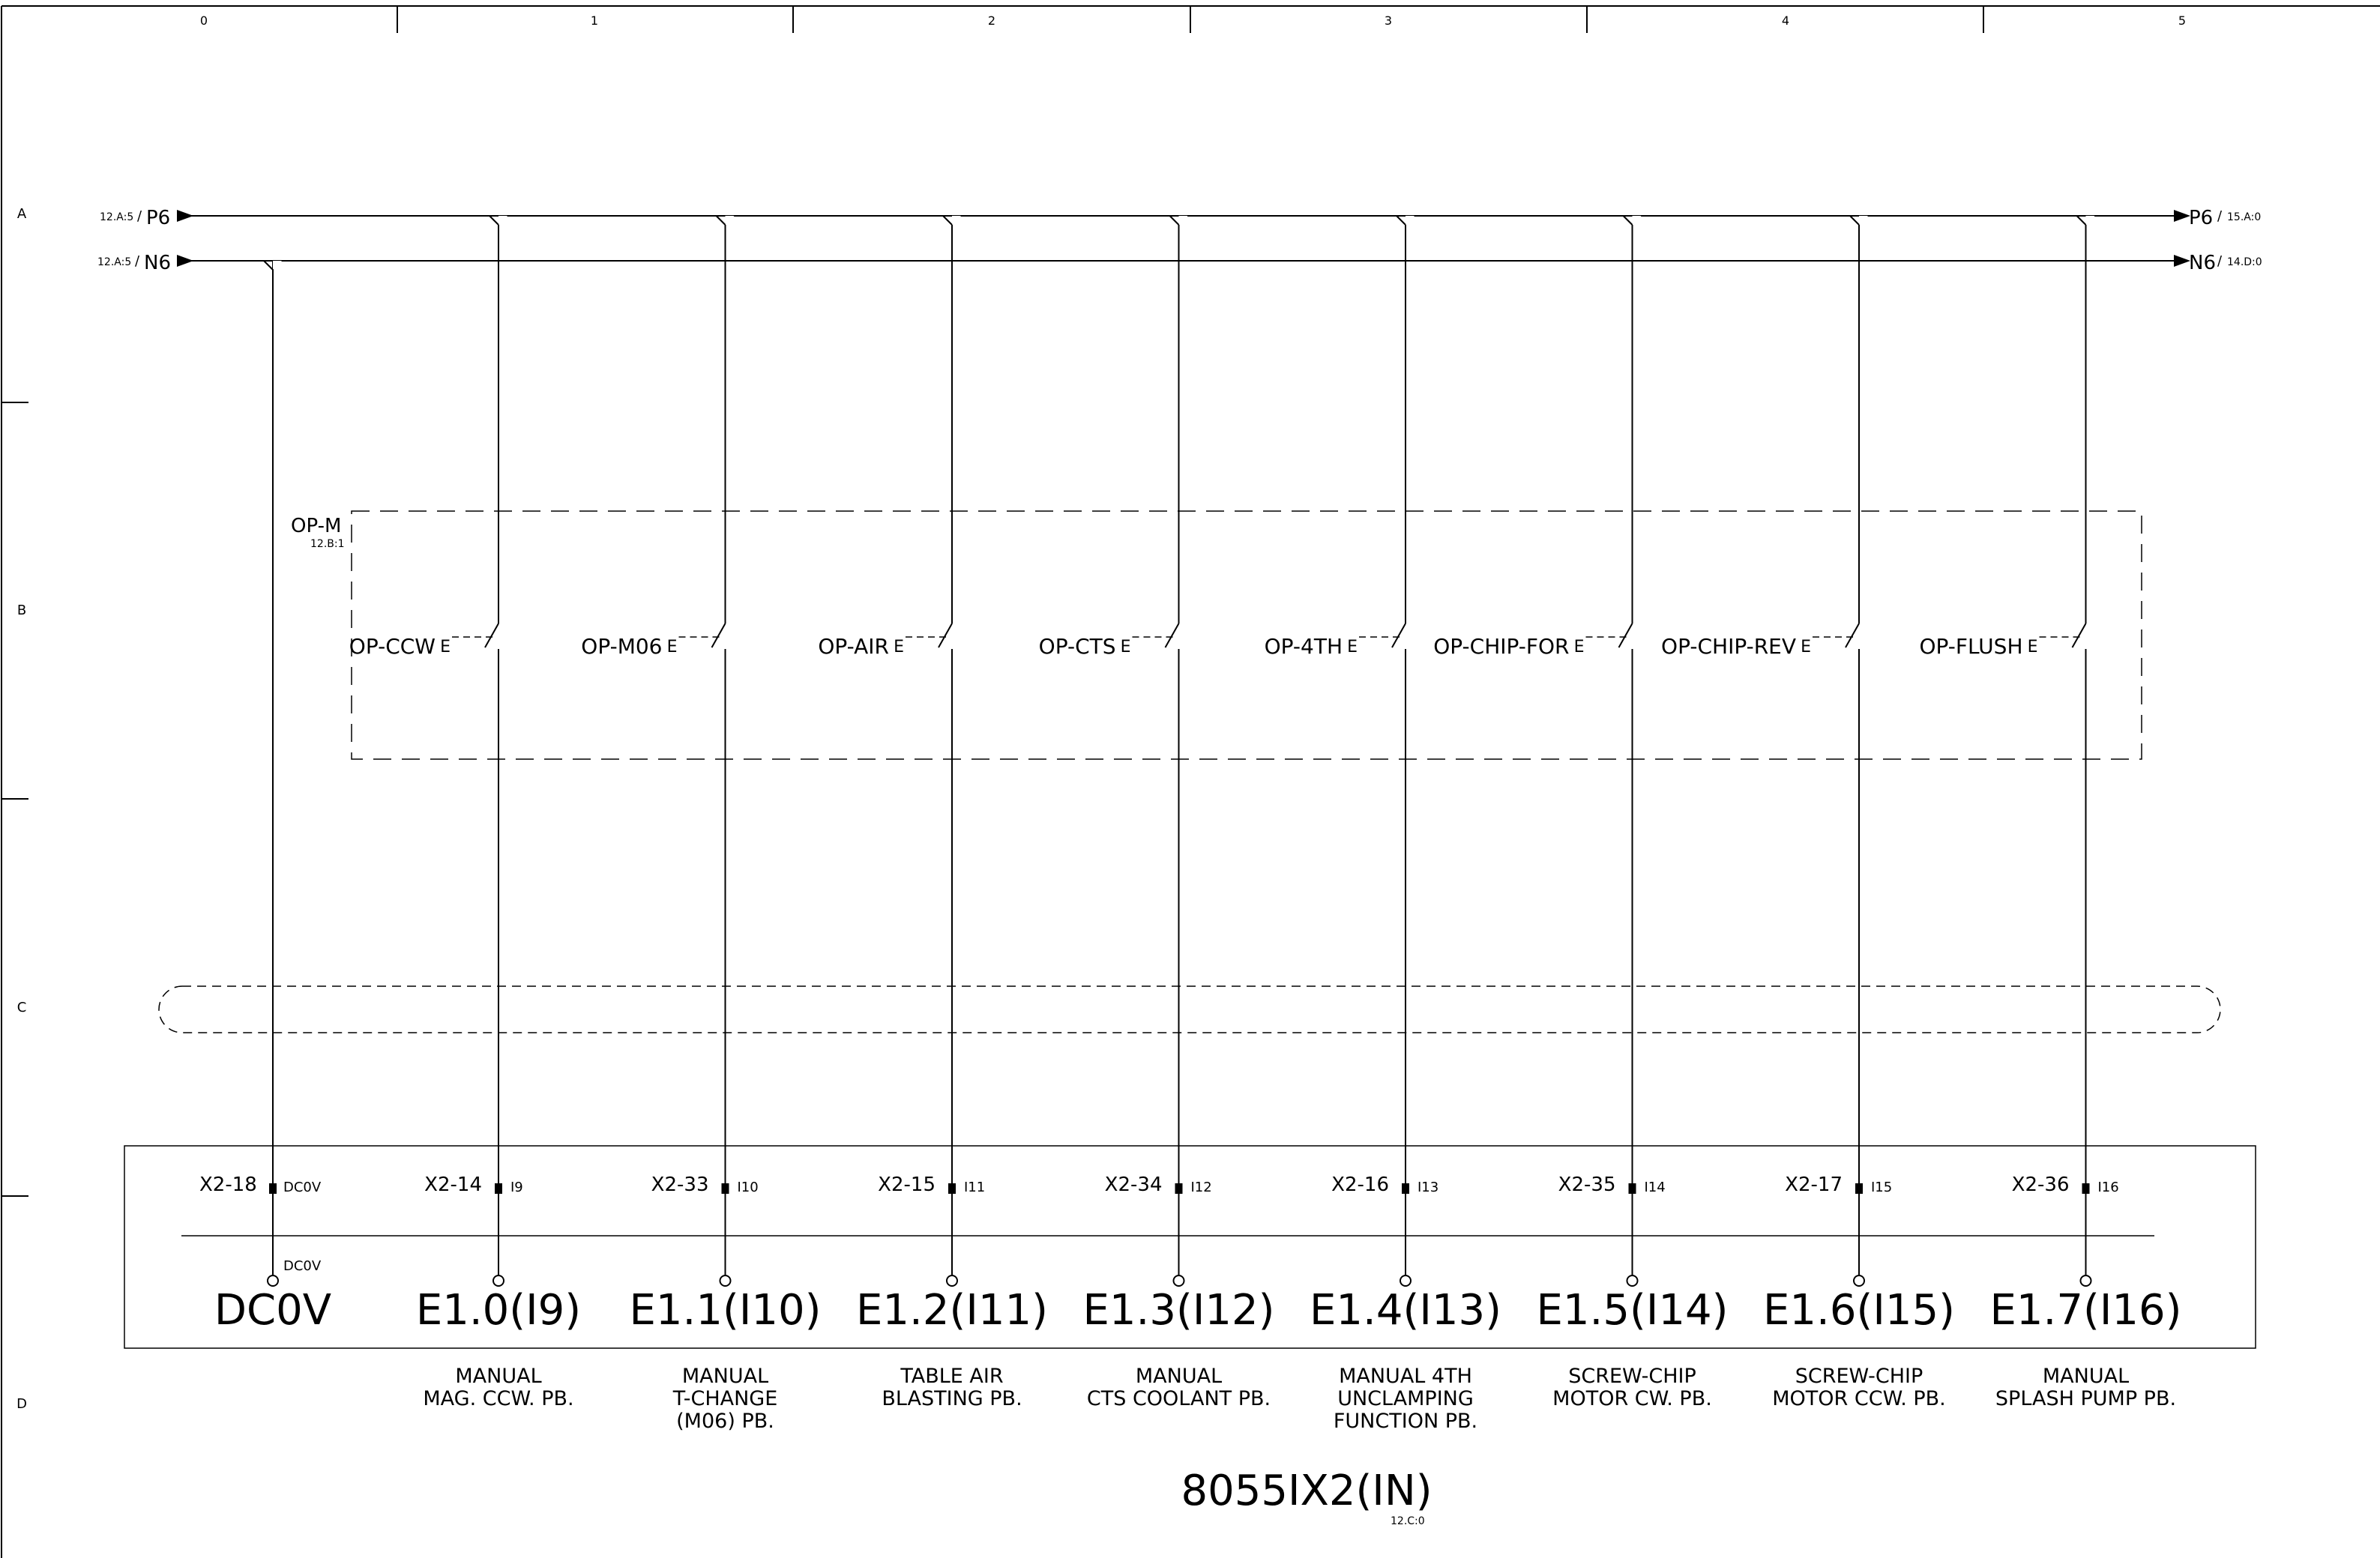  Describe the element at coordinates (516, 1187) in the screenshot. I see `terminal-pin-label: I9` at that location.